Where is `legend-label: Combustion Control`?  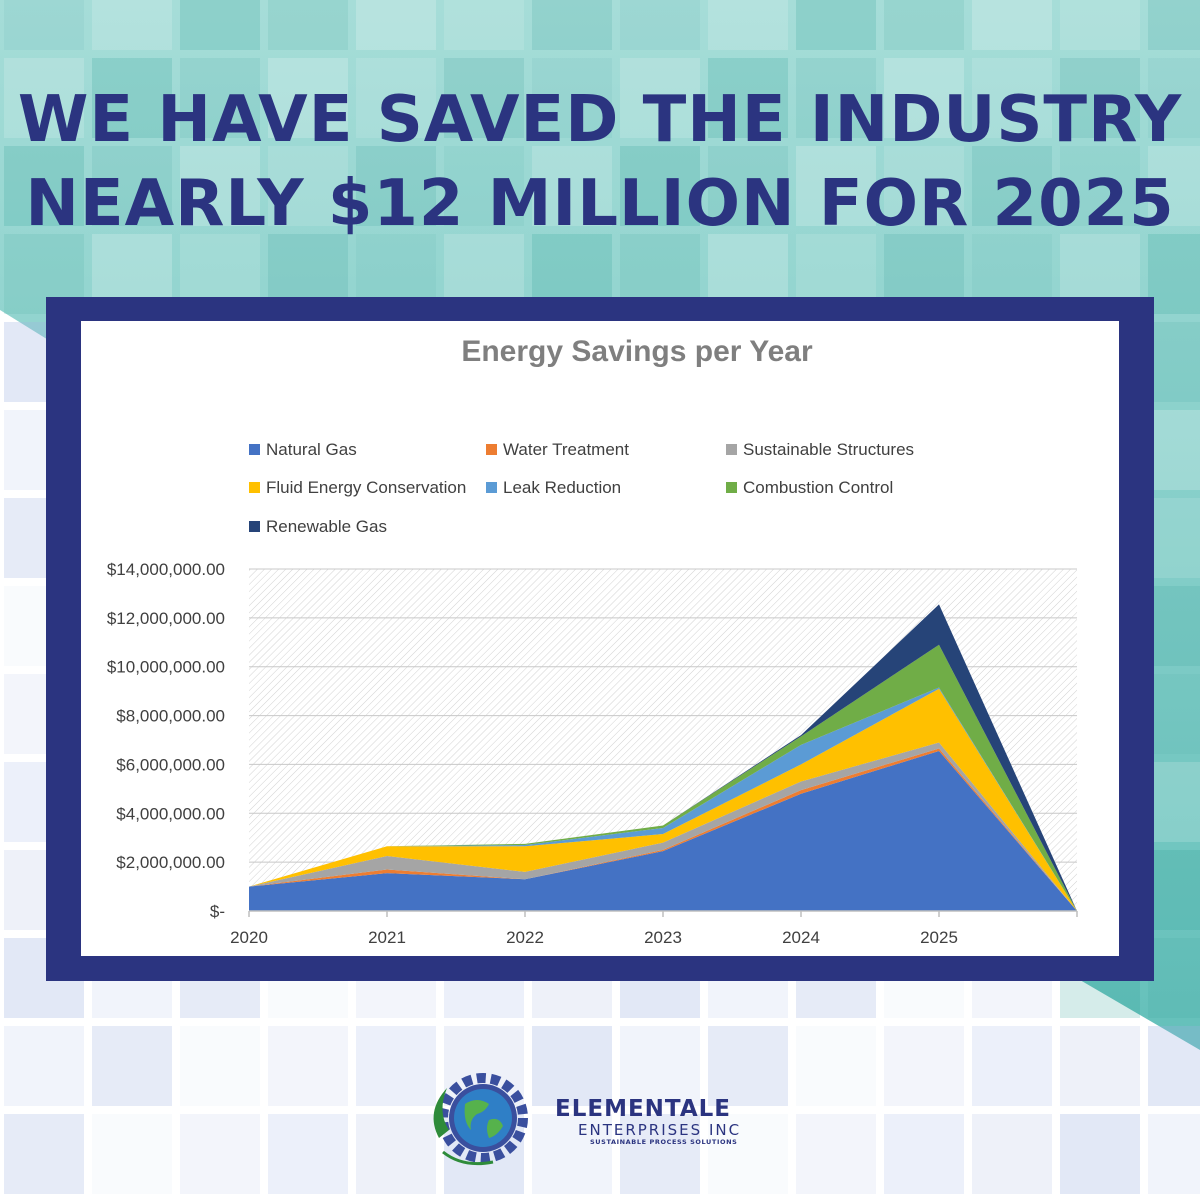
legend-label: Combustion Control is located at coordinates (818, 487).